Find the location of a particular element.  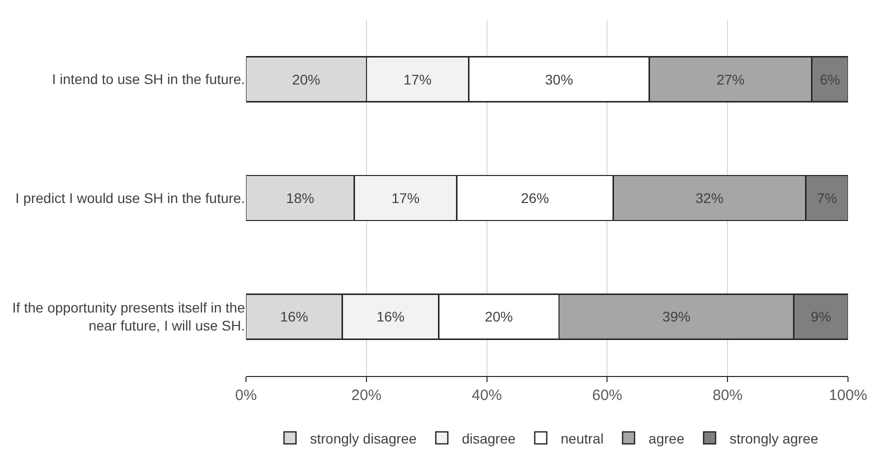

data-label: 7% is located at coordinates (827, 198).